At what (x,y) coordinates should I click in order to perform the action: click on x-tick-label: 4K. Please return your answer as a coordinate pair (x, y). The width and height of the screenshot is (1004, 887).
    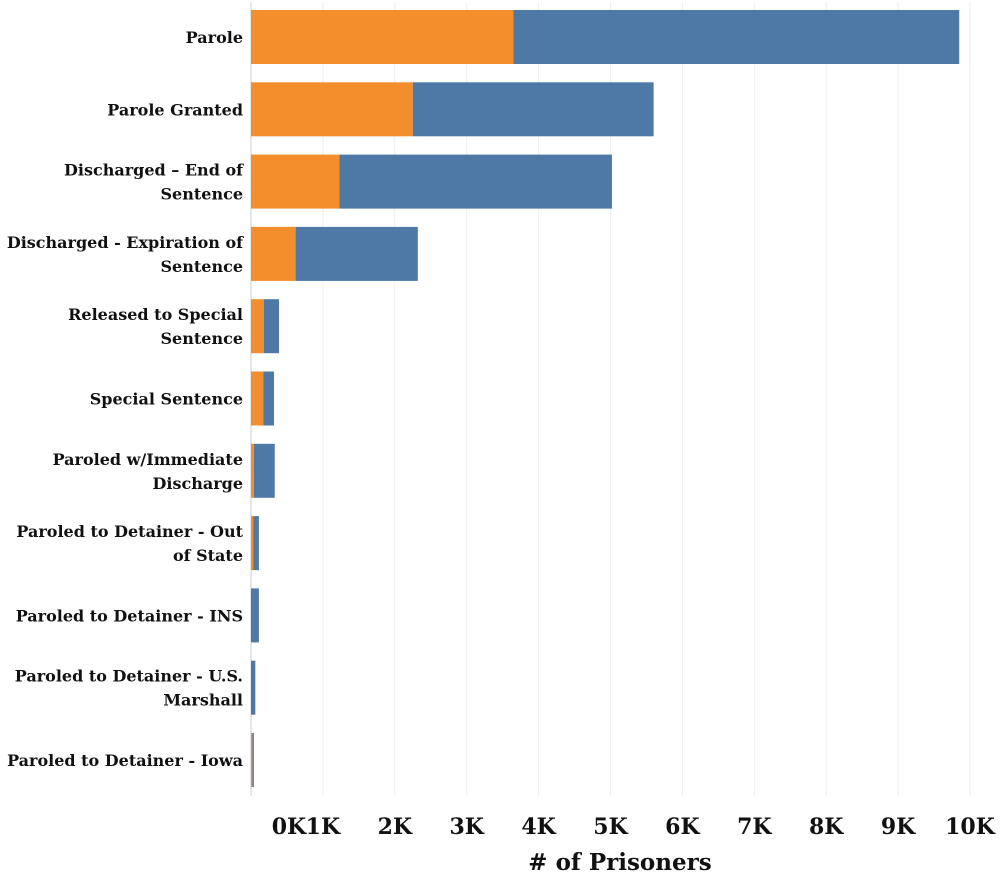
    Looking at the image, I should click on (538, 827).